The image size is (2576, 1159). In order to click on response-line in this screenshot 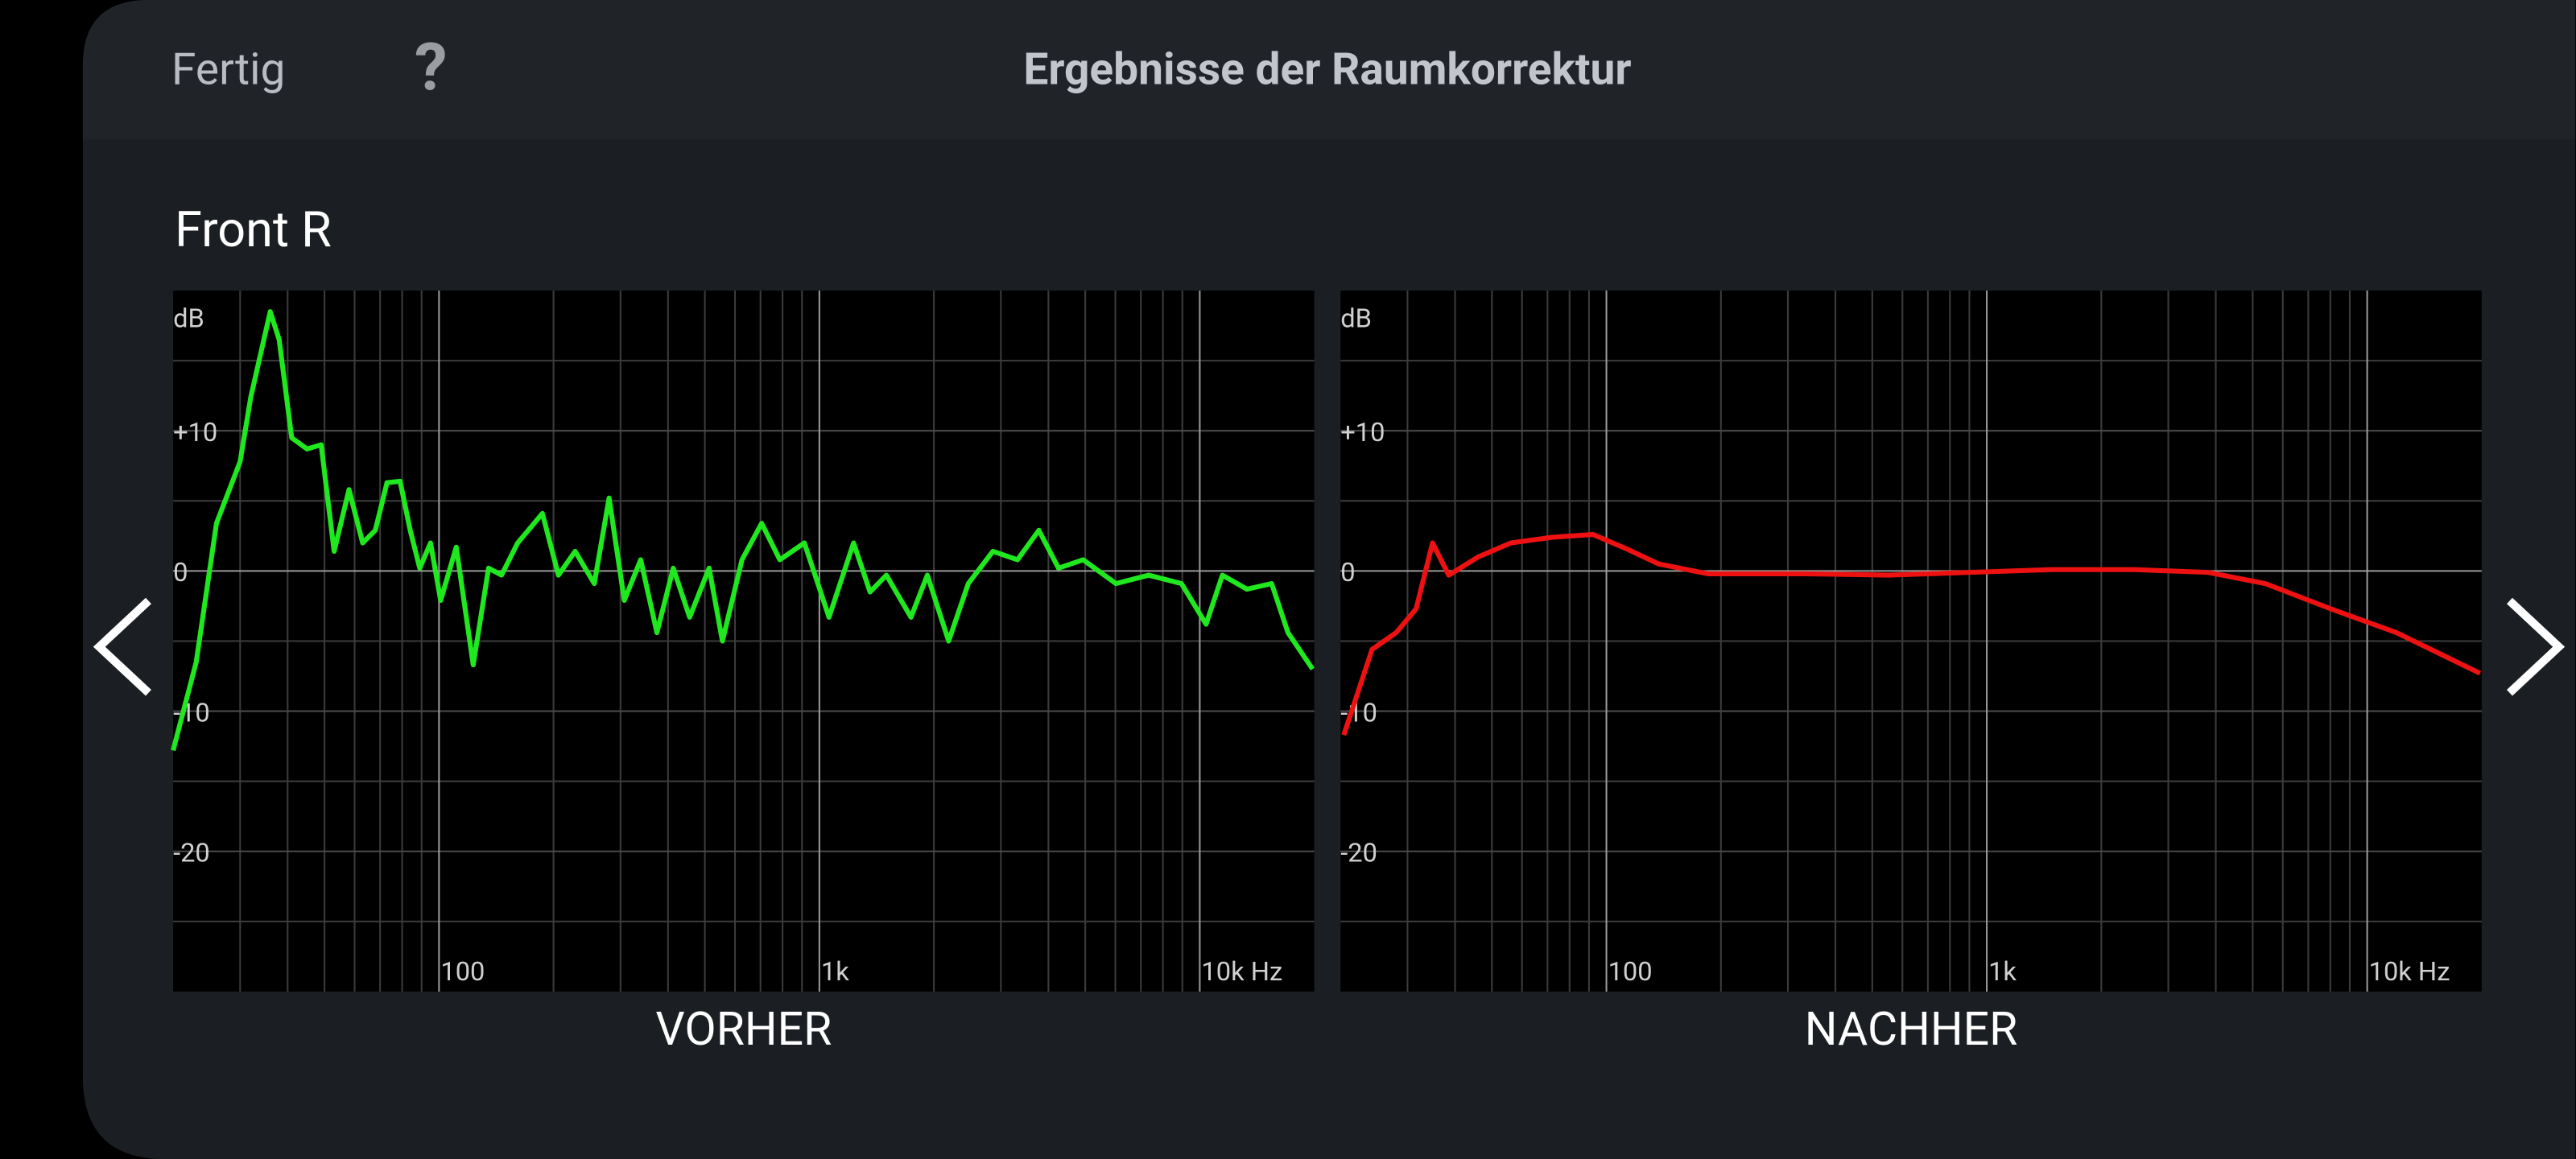, I will do `click(1911, 634)`.